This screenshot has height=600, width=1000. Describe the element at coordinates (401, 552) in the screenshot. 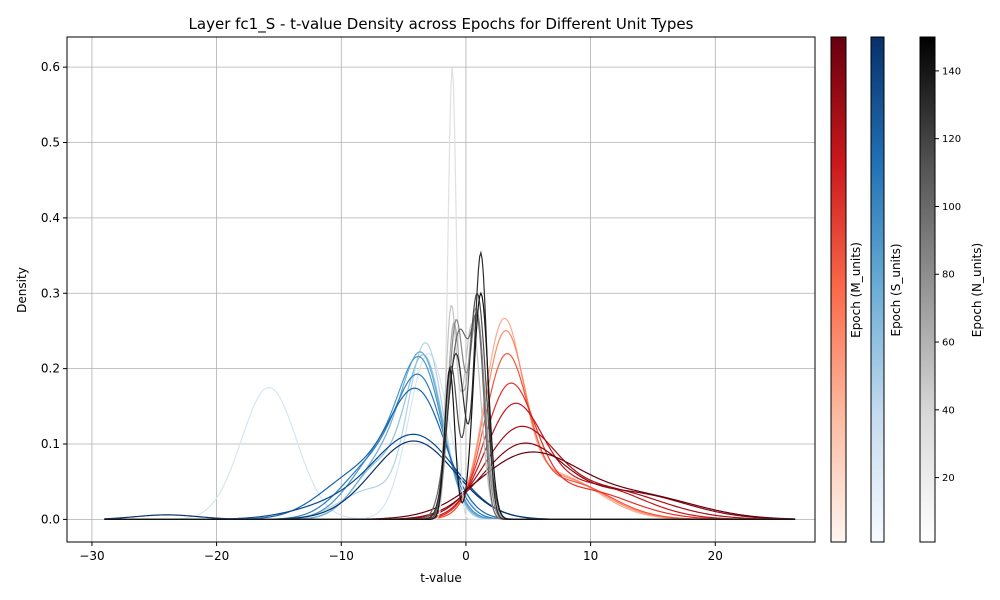

I see `x-axis: −30 −20 −10 0 10 20` at that location.